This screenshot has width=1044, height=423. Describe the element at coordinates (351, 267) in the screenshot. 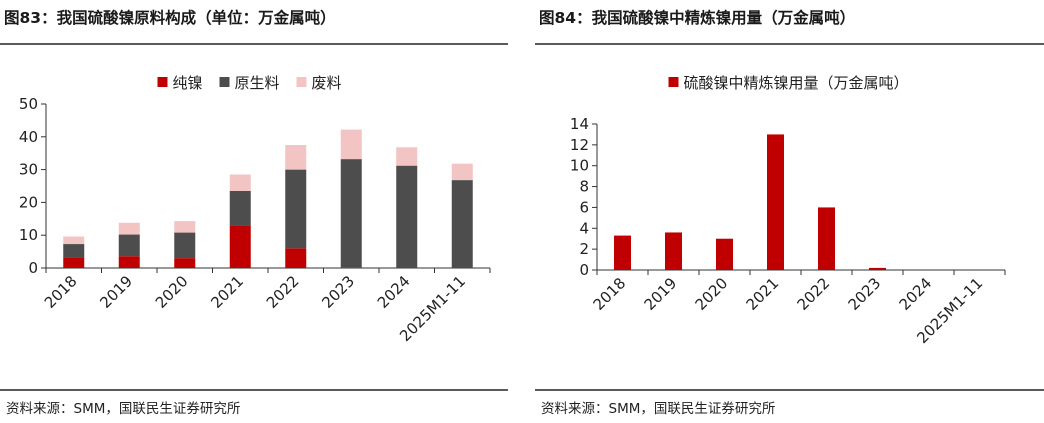

I see `bar-纯镍-2023` at that location.